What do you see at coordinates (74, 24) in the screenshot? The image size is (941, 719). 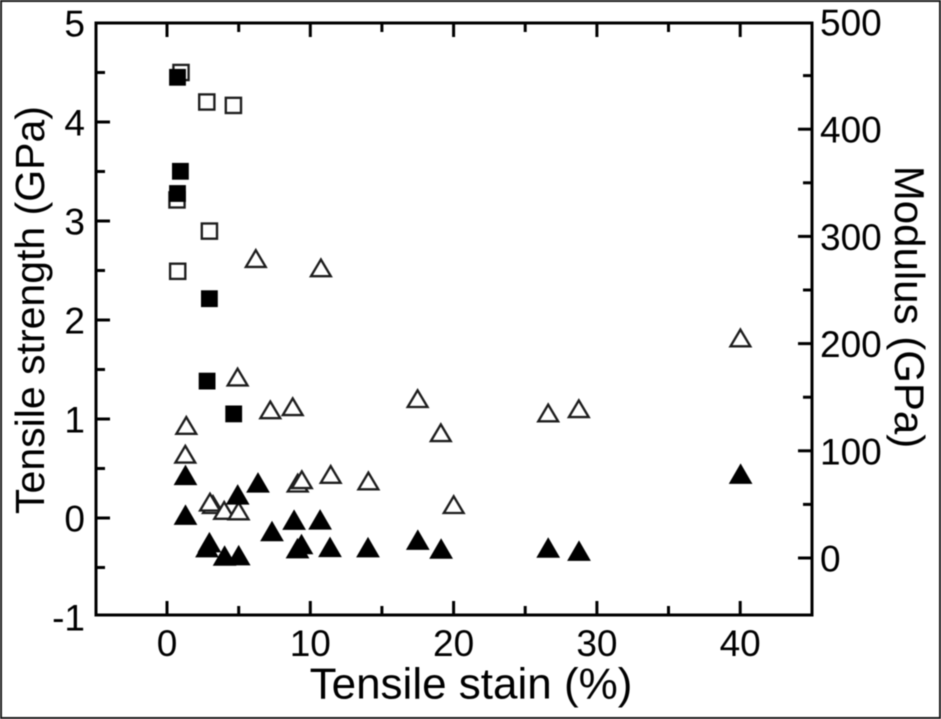 I see `svg-text: 5` at bounding box center [74, 24].